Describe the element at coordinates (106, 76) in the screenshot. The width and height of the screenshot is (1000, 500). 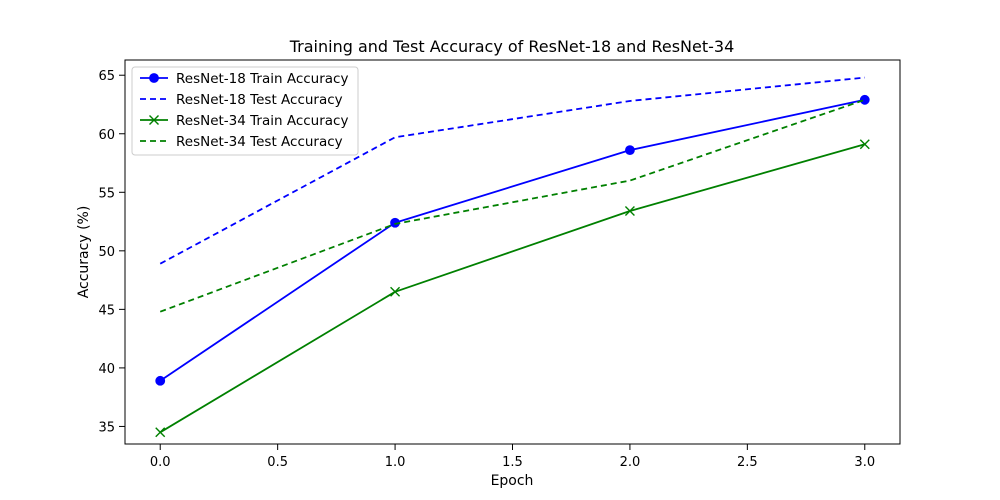
I see `y-tick-label: 65` at that location.